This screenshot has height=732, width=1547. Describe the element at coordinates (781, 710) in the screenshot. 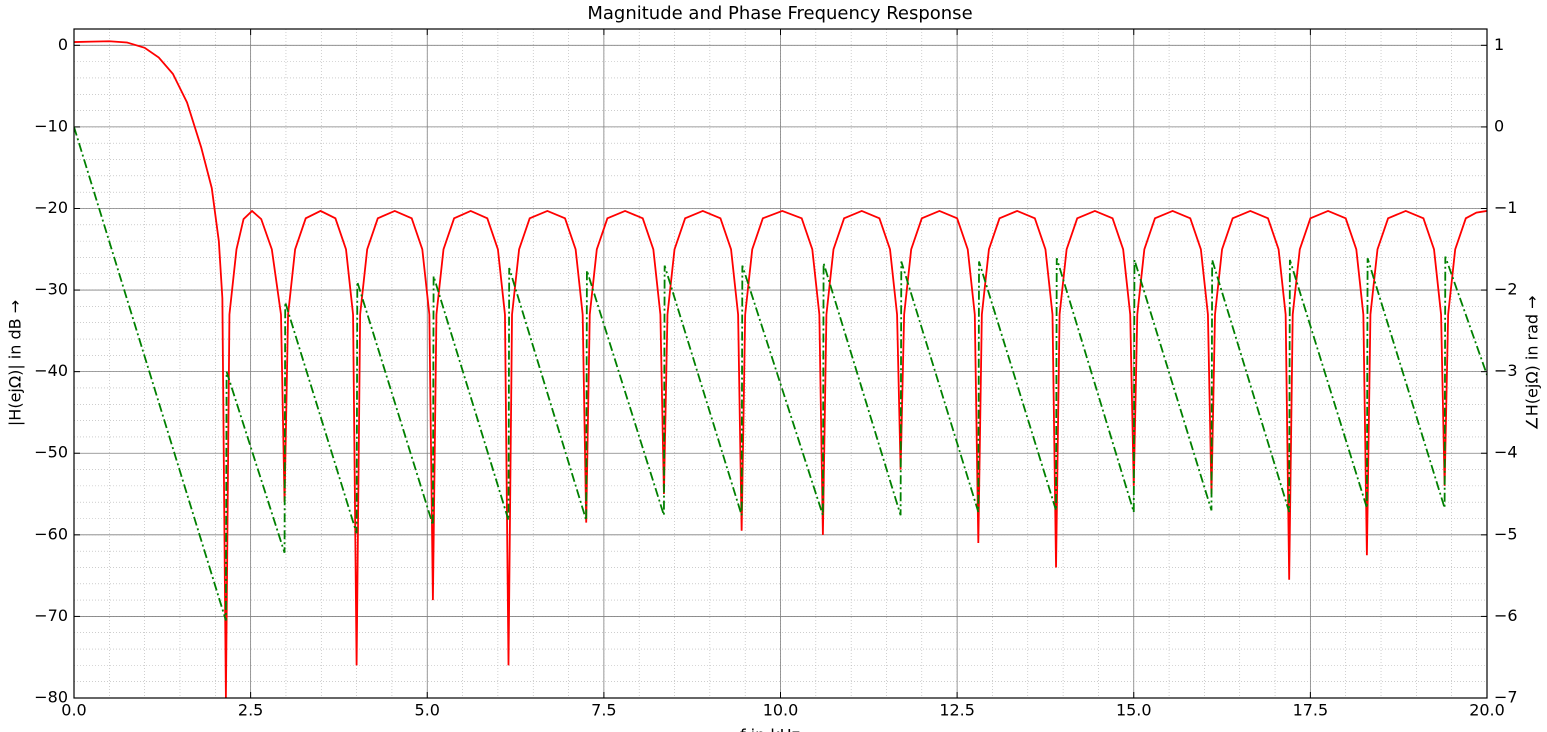

I see `x-tick-label: 10.0` at that location.